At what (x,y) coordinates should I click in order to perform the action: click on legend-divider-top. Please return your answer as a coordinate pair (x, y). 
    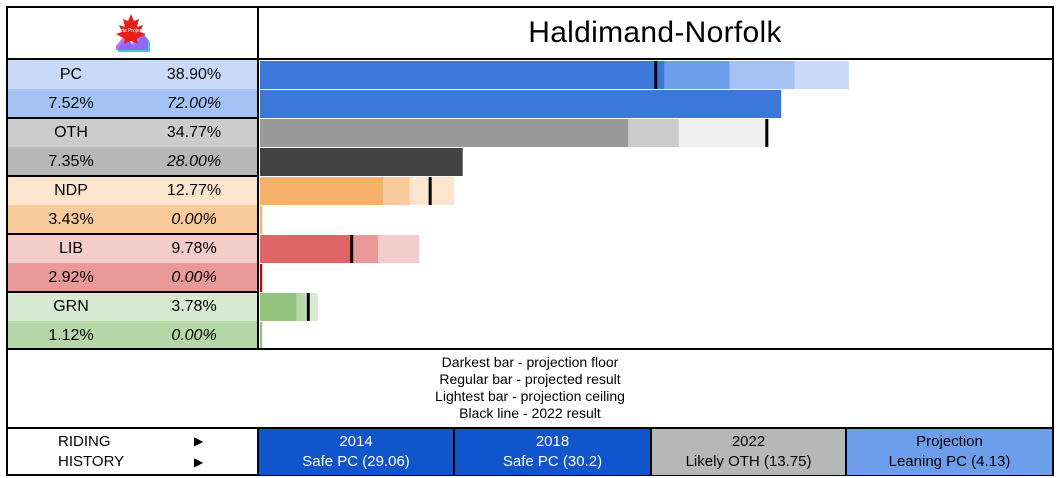
    Looking at the image, I should click on (530, 349).